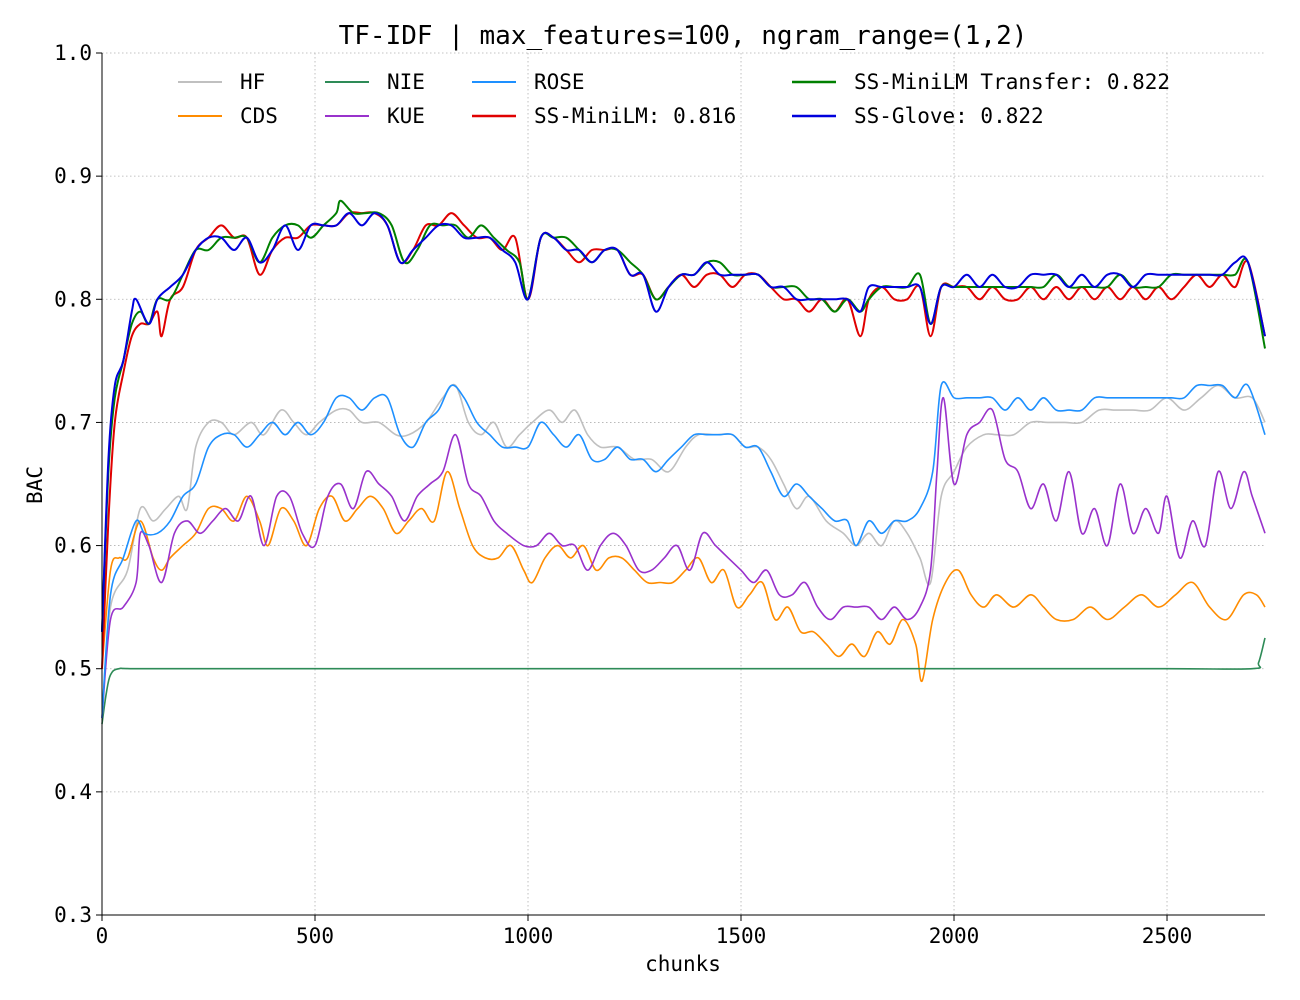 The width and height of the screenshot is (1300, 1000). I want to click on legend-label-ss-glove-0-822: SS-Glove: 0.822, so click(949, 116).